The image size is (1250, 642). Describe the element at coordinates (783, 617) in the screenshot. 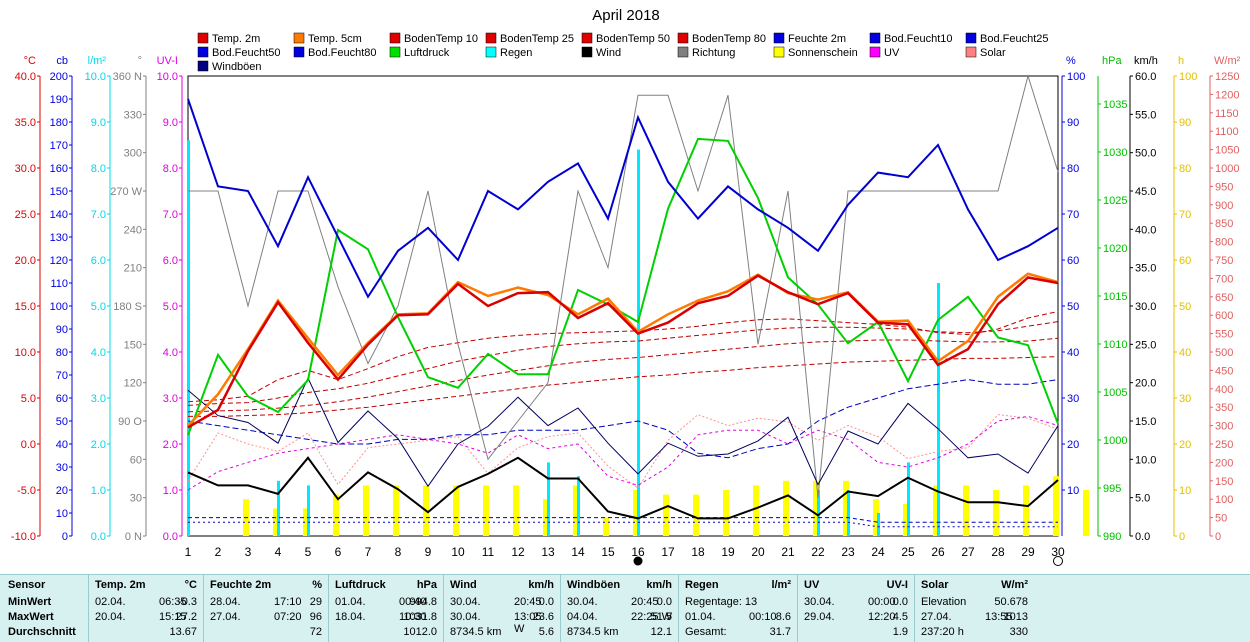

I see `stats-cell: 8.6` at that location.